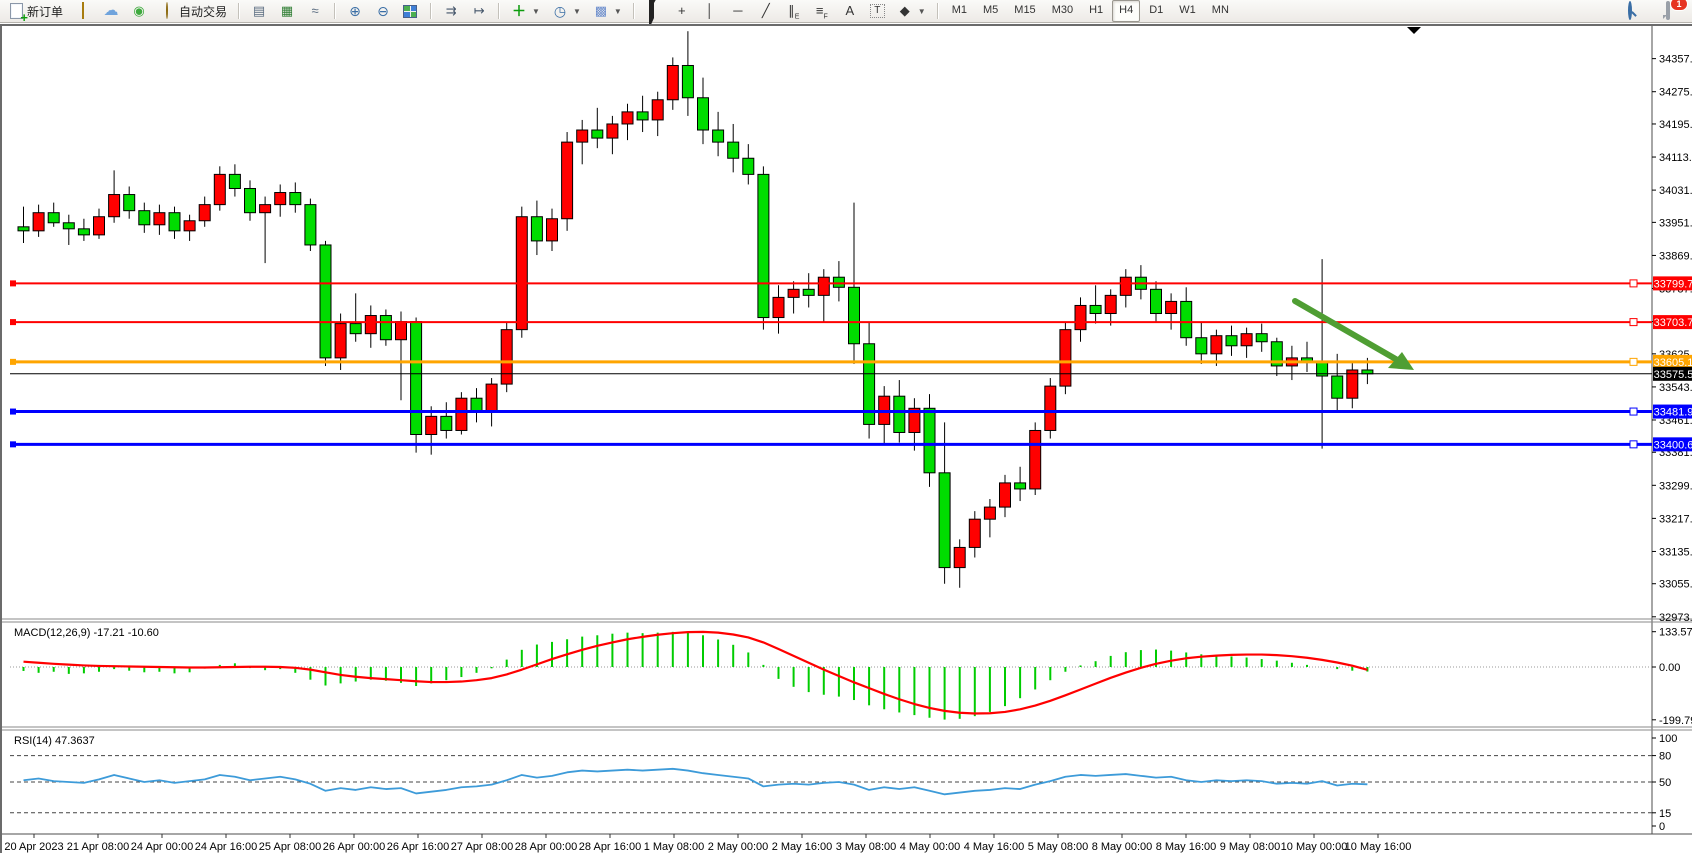 The width and height of the screenshot is (1692, 853). What do you see at coordinates (695, 672) in the screenshot?
I see `macd-signal-line` at bounding box center [695, 672].